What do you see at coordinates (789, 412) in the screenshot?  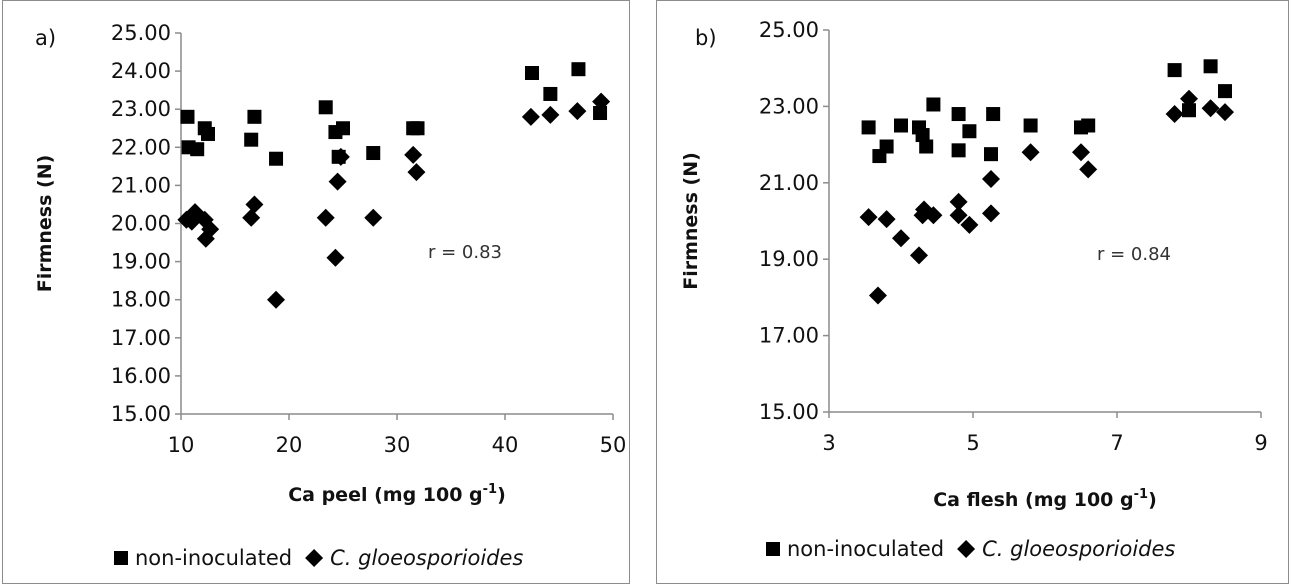 I see `y-tick-label: 15.00` at bounding box center [789, 412].